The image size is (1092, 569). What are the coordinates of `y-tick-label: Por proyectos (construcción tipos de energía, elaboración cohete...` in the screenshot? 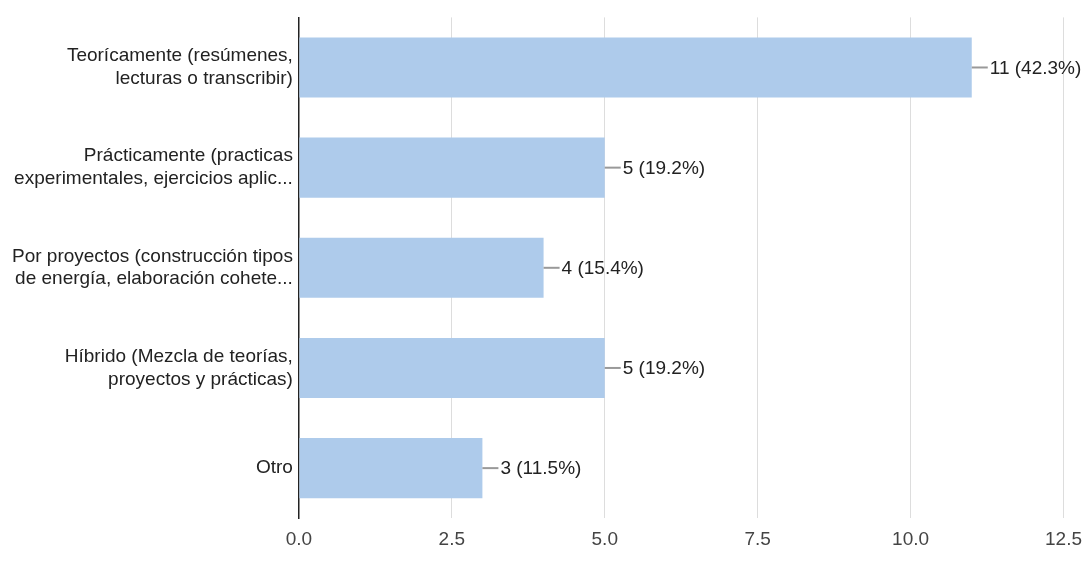 It's located at (152, 266).